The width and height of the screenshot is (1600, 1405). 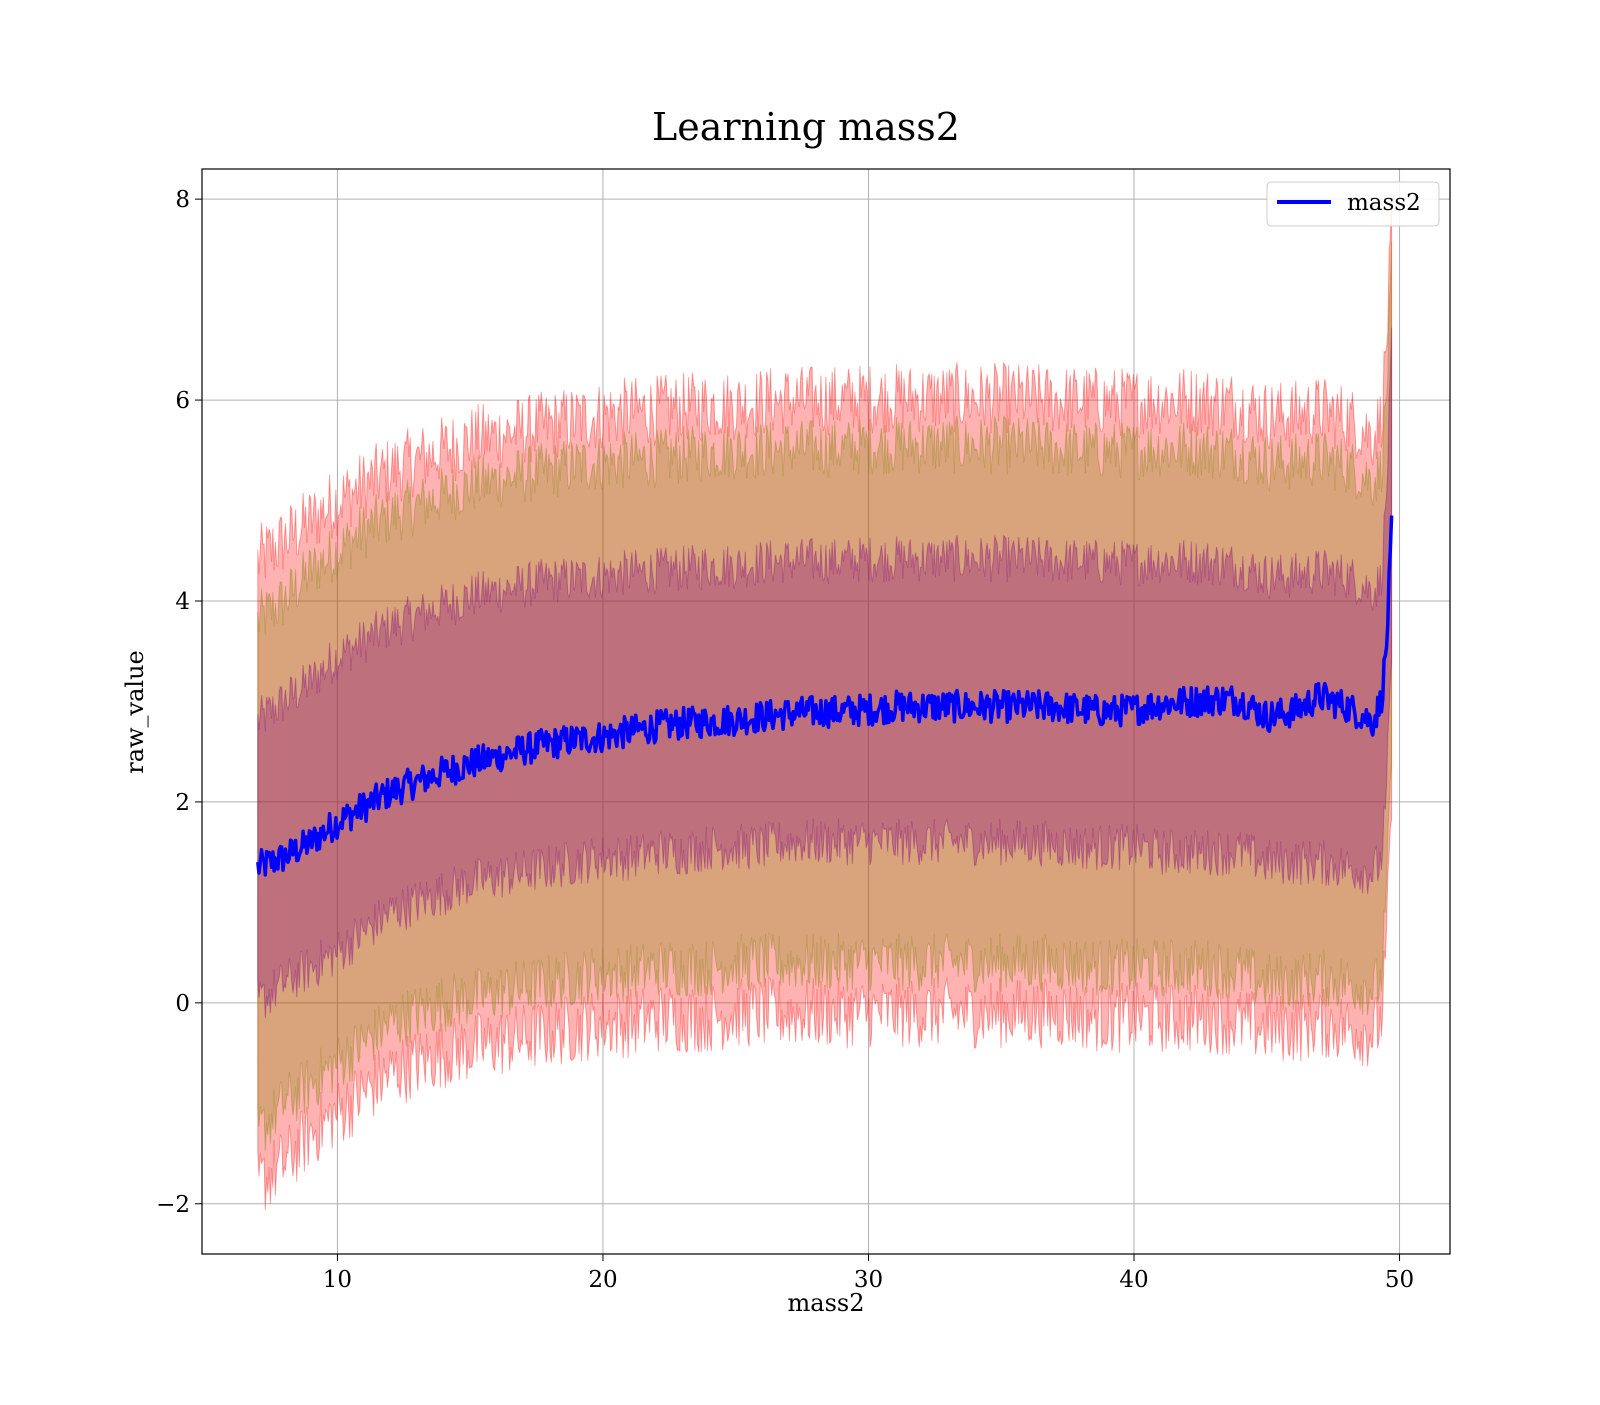 I want to click on y-tick-label: 0, so click(x=182, y=1004).